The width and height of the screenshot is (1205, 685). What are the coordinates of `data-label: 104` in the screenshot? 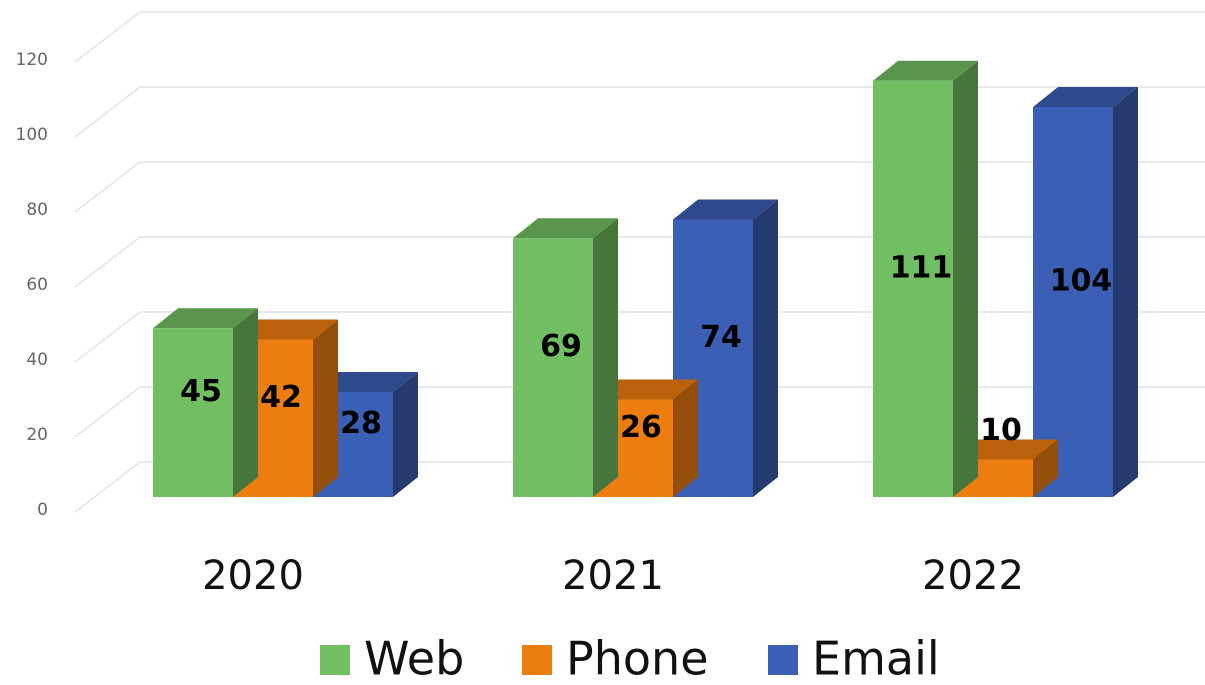 It's located at (1081, 281).